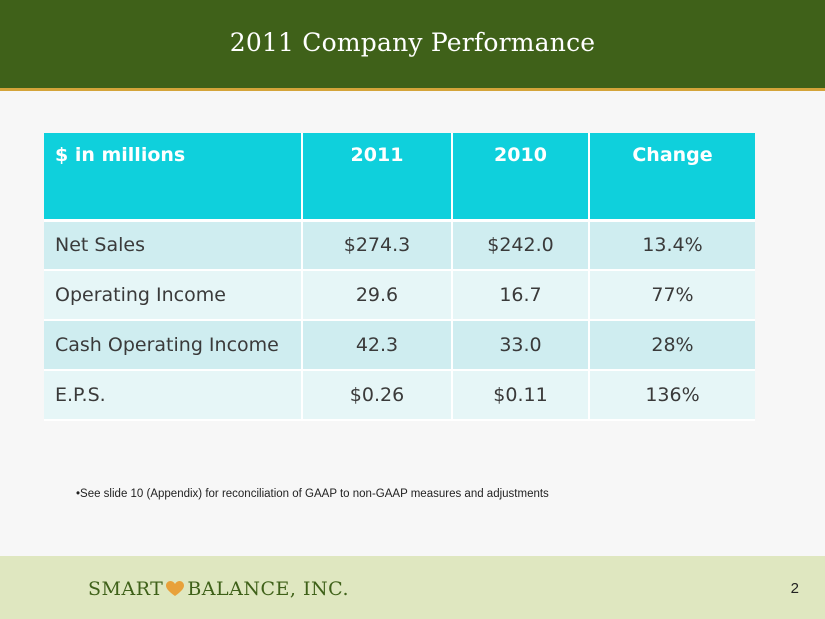 This screenshot has width=825, height=619. Describe the element at coordinates (412, 89) in the screenshot. I see `header-accent-line` at that location.